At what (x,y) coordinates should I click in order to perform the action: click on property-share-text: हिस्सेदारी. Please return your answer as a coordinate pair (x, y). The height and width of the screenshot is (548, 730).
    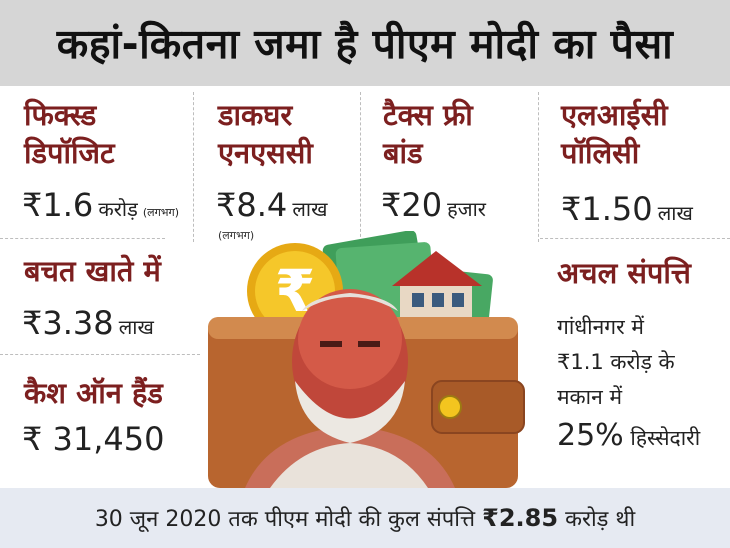
    Looking at the image, I should click on (665, 438).